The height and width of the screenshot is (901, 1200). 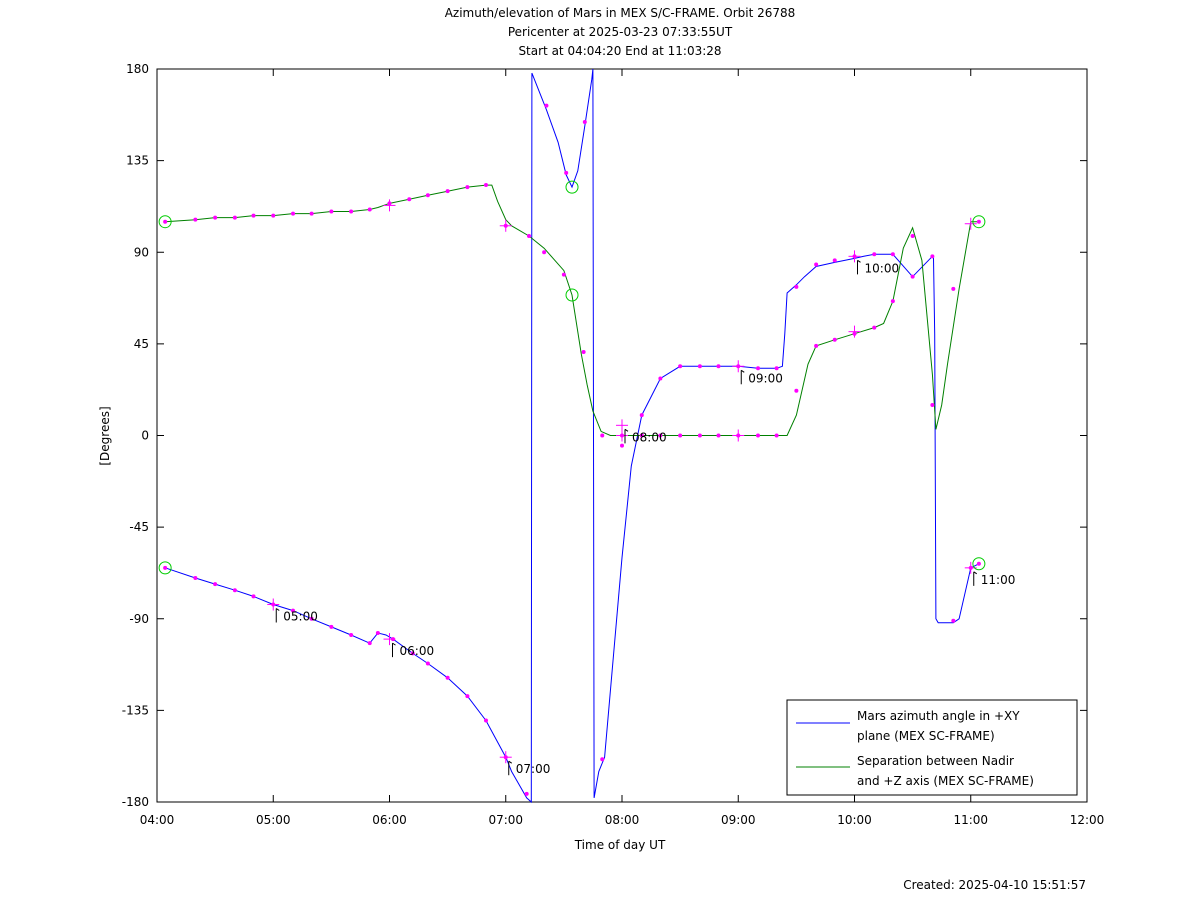 What do you see at coordinates (620, 32) in the screenshot?
I see `chart-title-line: Pericenter at 2025-03-23 07:33:55UT` at bounding box center [620, 32].